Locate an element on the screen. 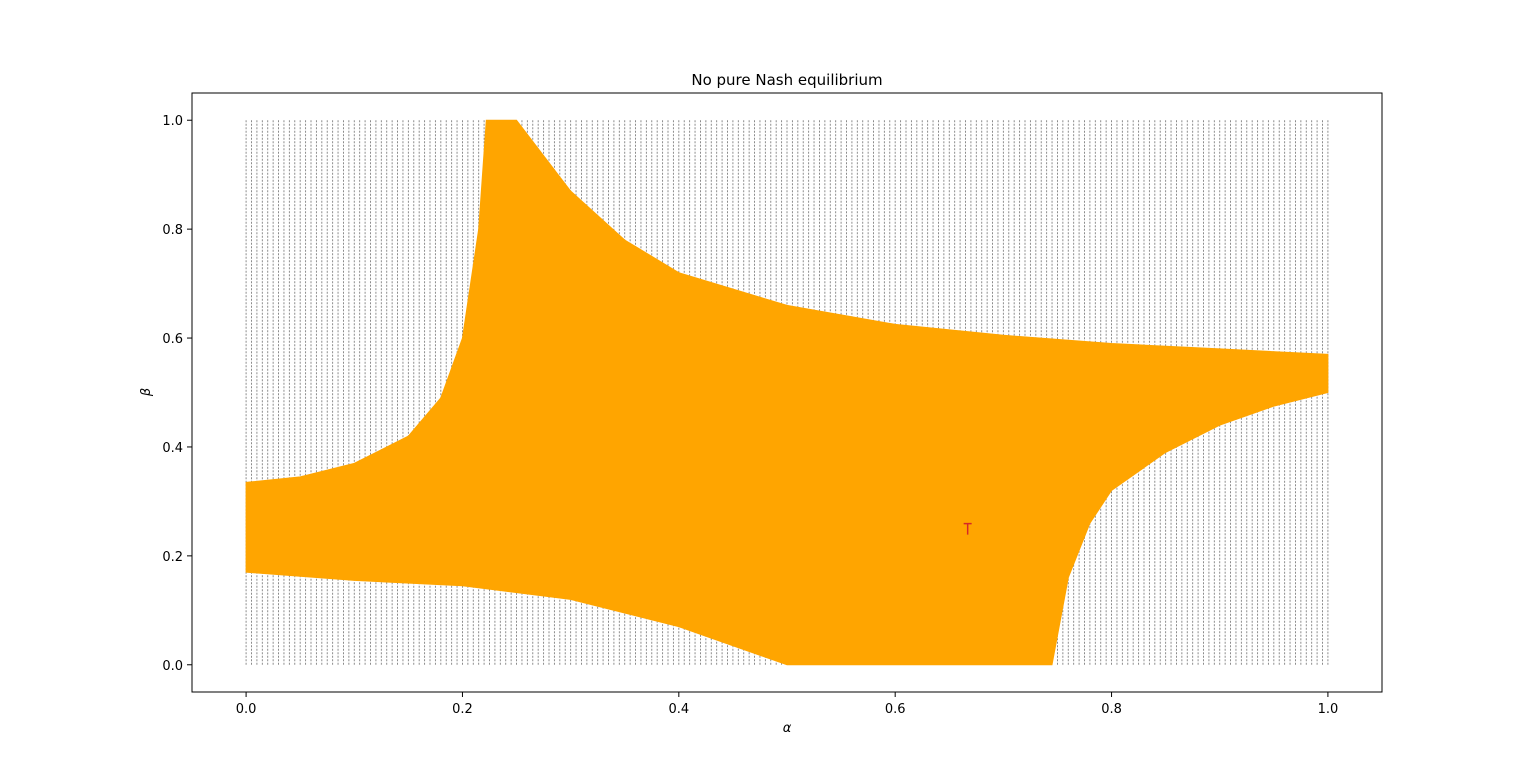 This screenshot has height=781, width=1536. y-axis-label: β is located at coordinates (146, 392).